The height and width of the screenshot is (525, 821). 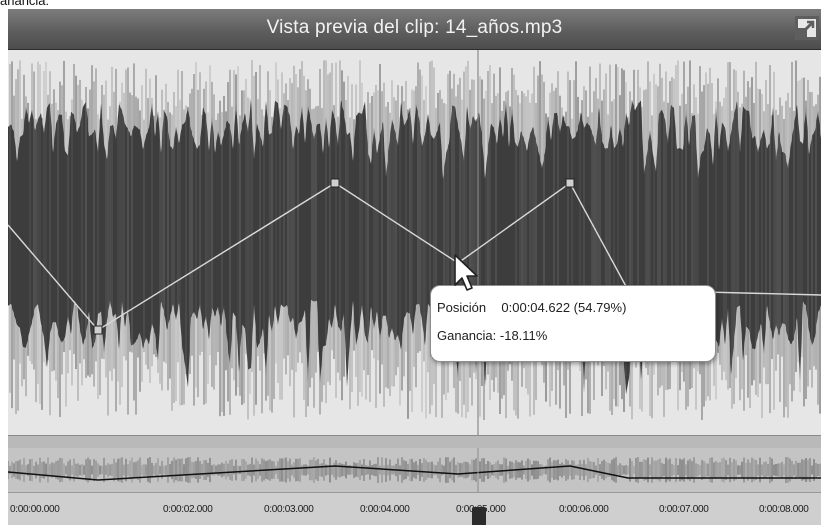 What do you see at coordinates (25, 4) in the screenshot?
I see `truncated-label: anancia:` at bounding box center [25, 4].